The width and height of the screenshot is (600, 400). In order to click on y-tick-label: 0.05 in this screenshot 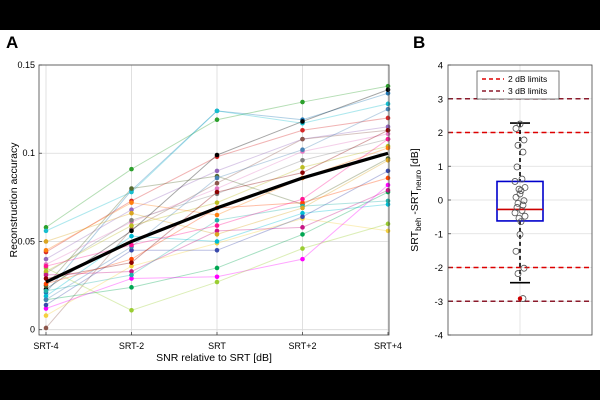, I will do `click(26, 241)`.